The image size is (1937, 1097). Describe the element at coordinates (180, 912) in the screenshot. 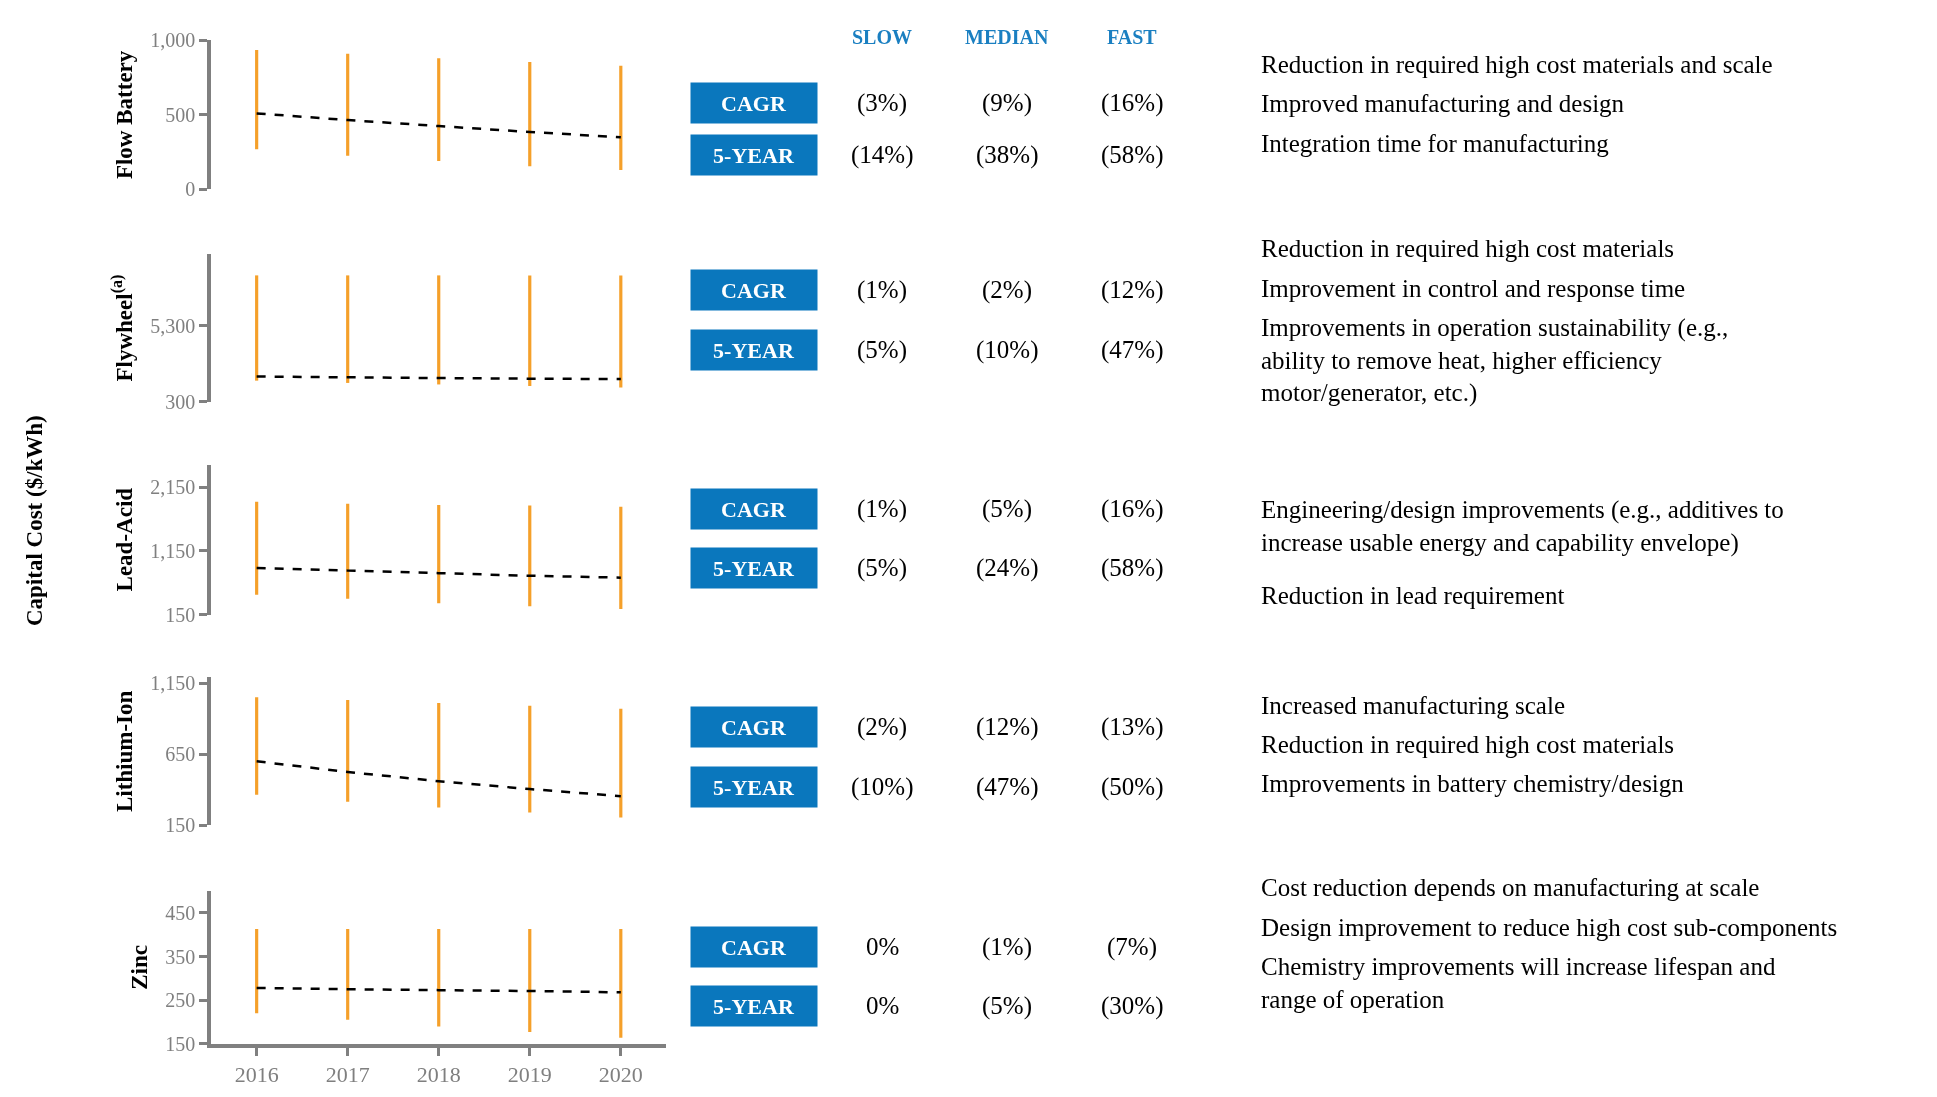

I see `y-tick-label: 450` at that location.